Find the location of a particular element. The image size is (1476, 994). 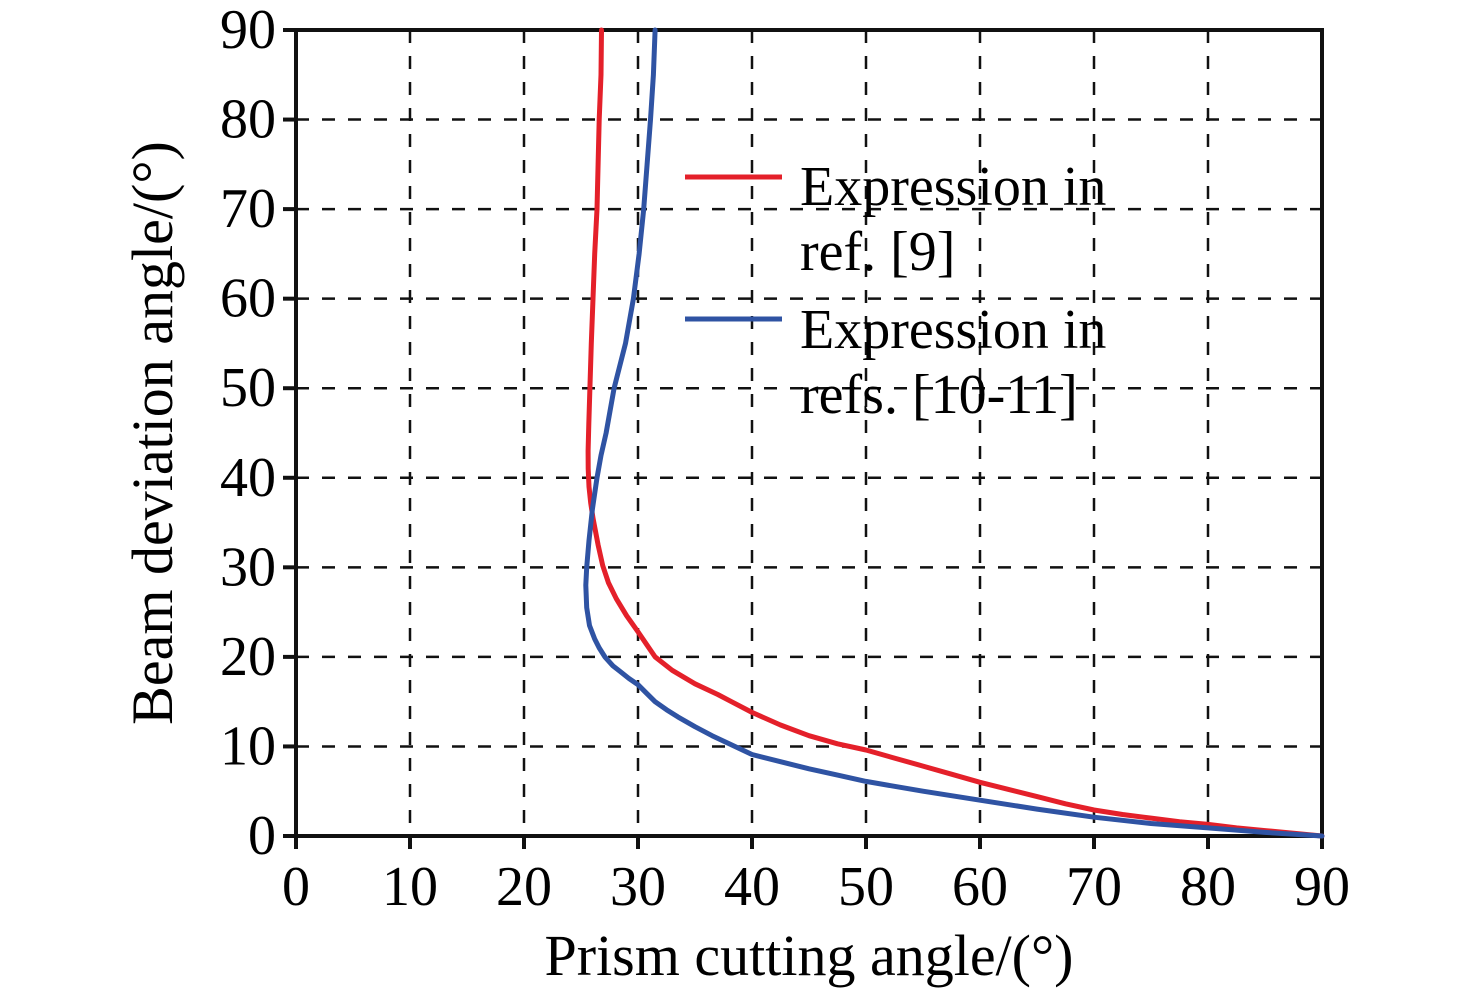

y-tick-label-80: 80 is located at coordinates (248, 120).